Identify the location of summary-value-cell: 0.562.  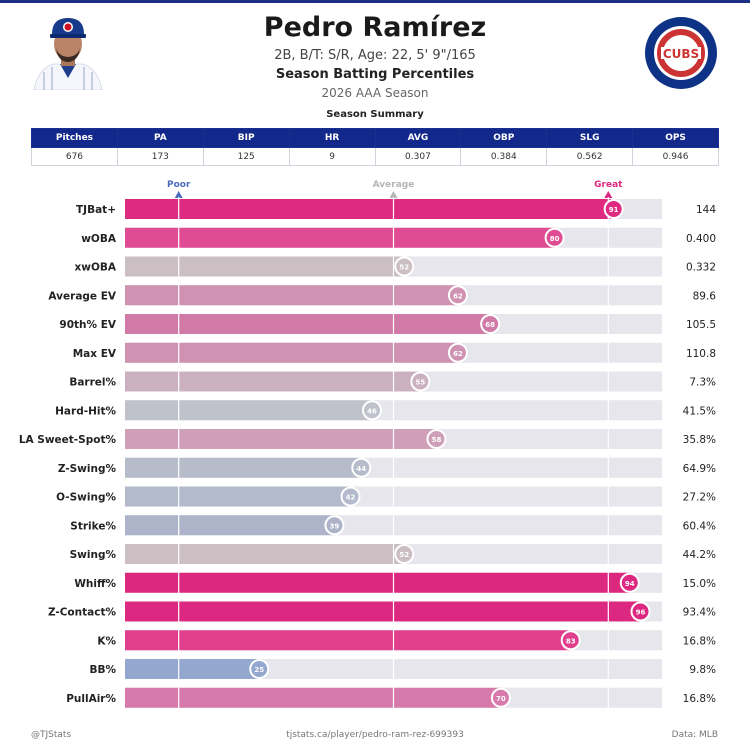
(590, 156).